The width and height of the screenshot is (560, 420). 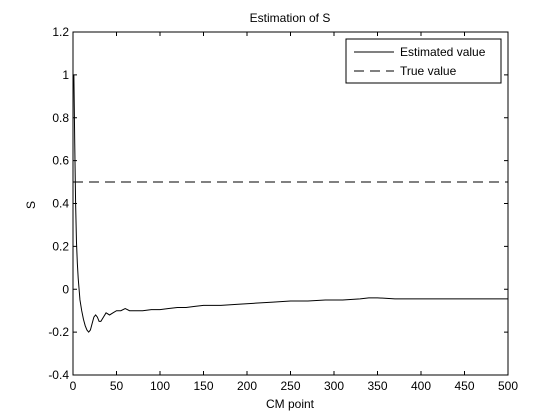 What do you see at coordinates (423, 61) in the screenshot?
I see `legend-box` at bounding box center [423, 61].